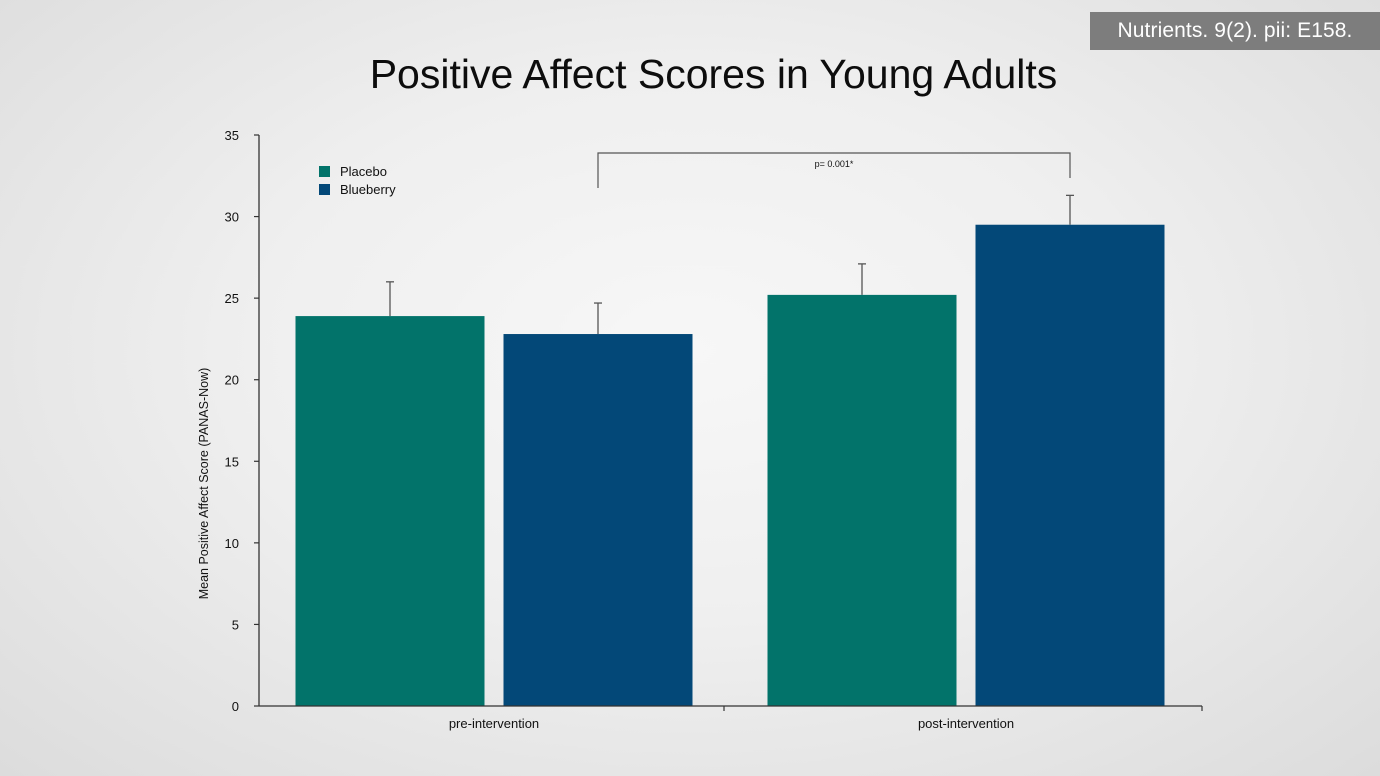  Describe the element at coordinates (357, 180) in the screenshot. I see `legend: Placebo Blueberry` at that location.